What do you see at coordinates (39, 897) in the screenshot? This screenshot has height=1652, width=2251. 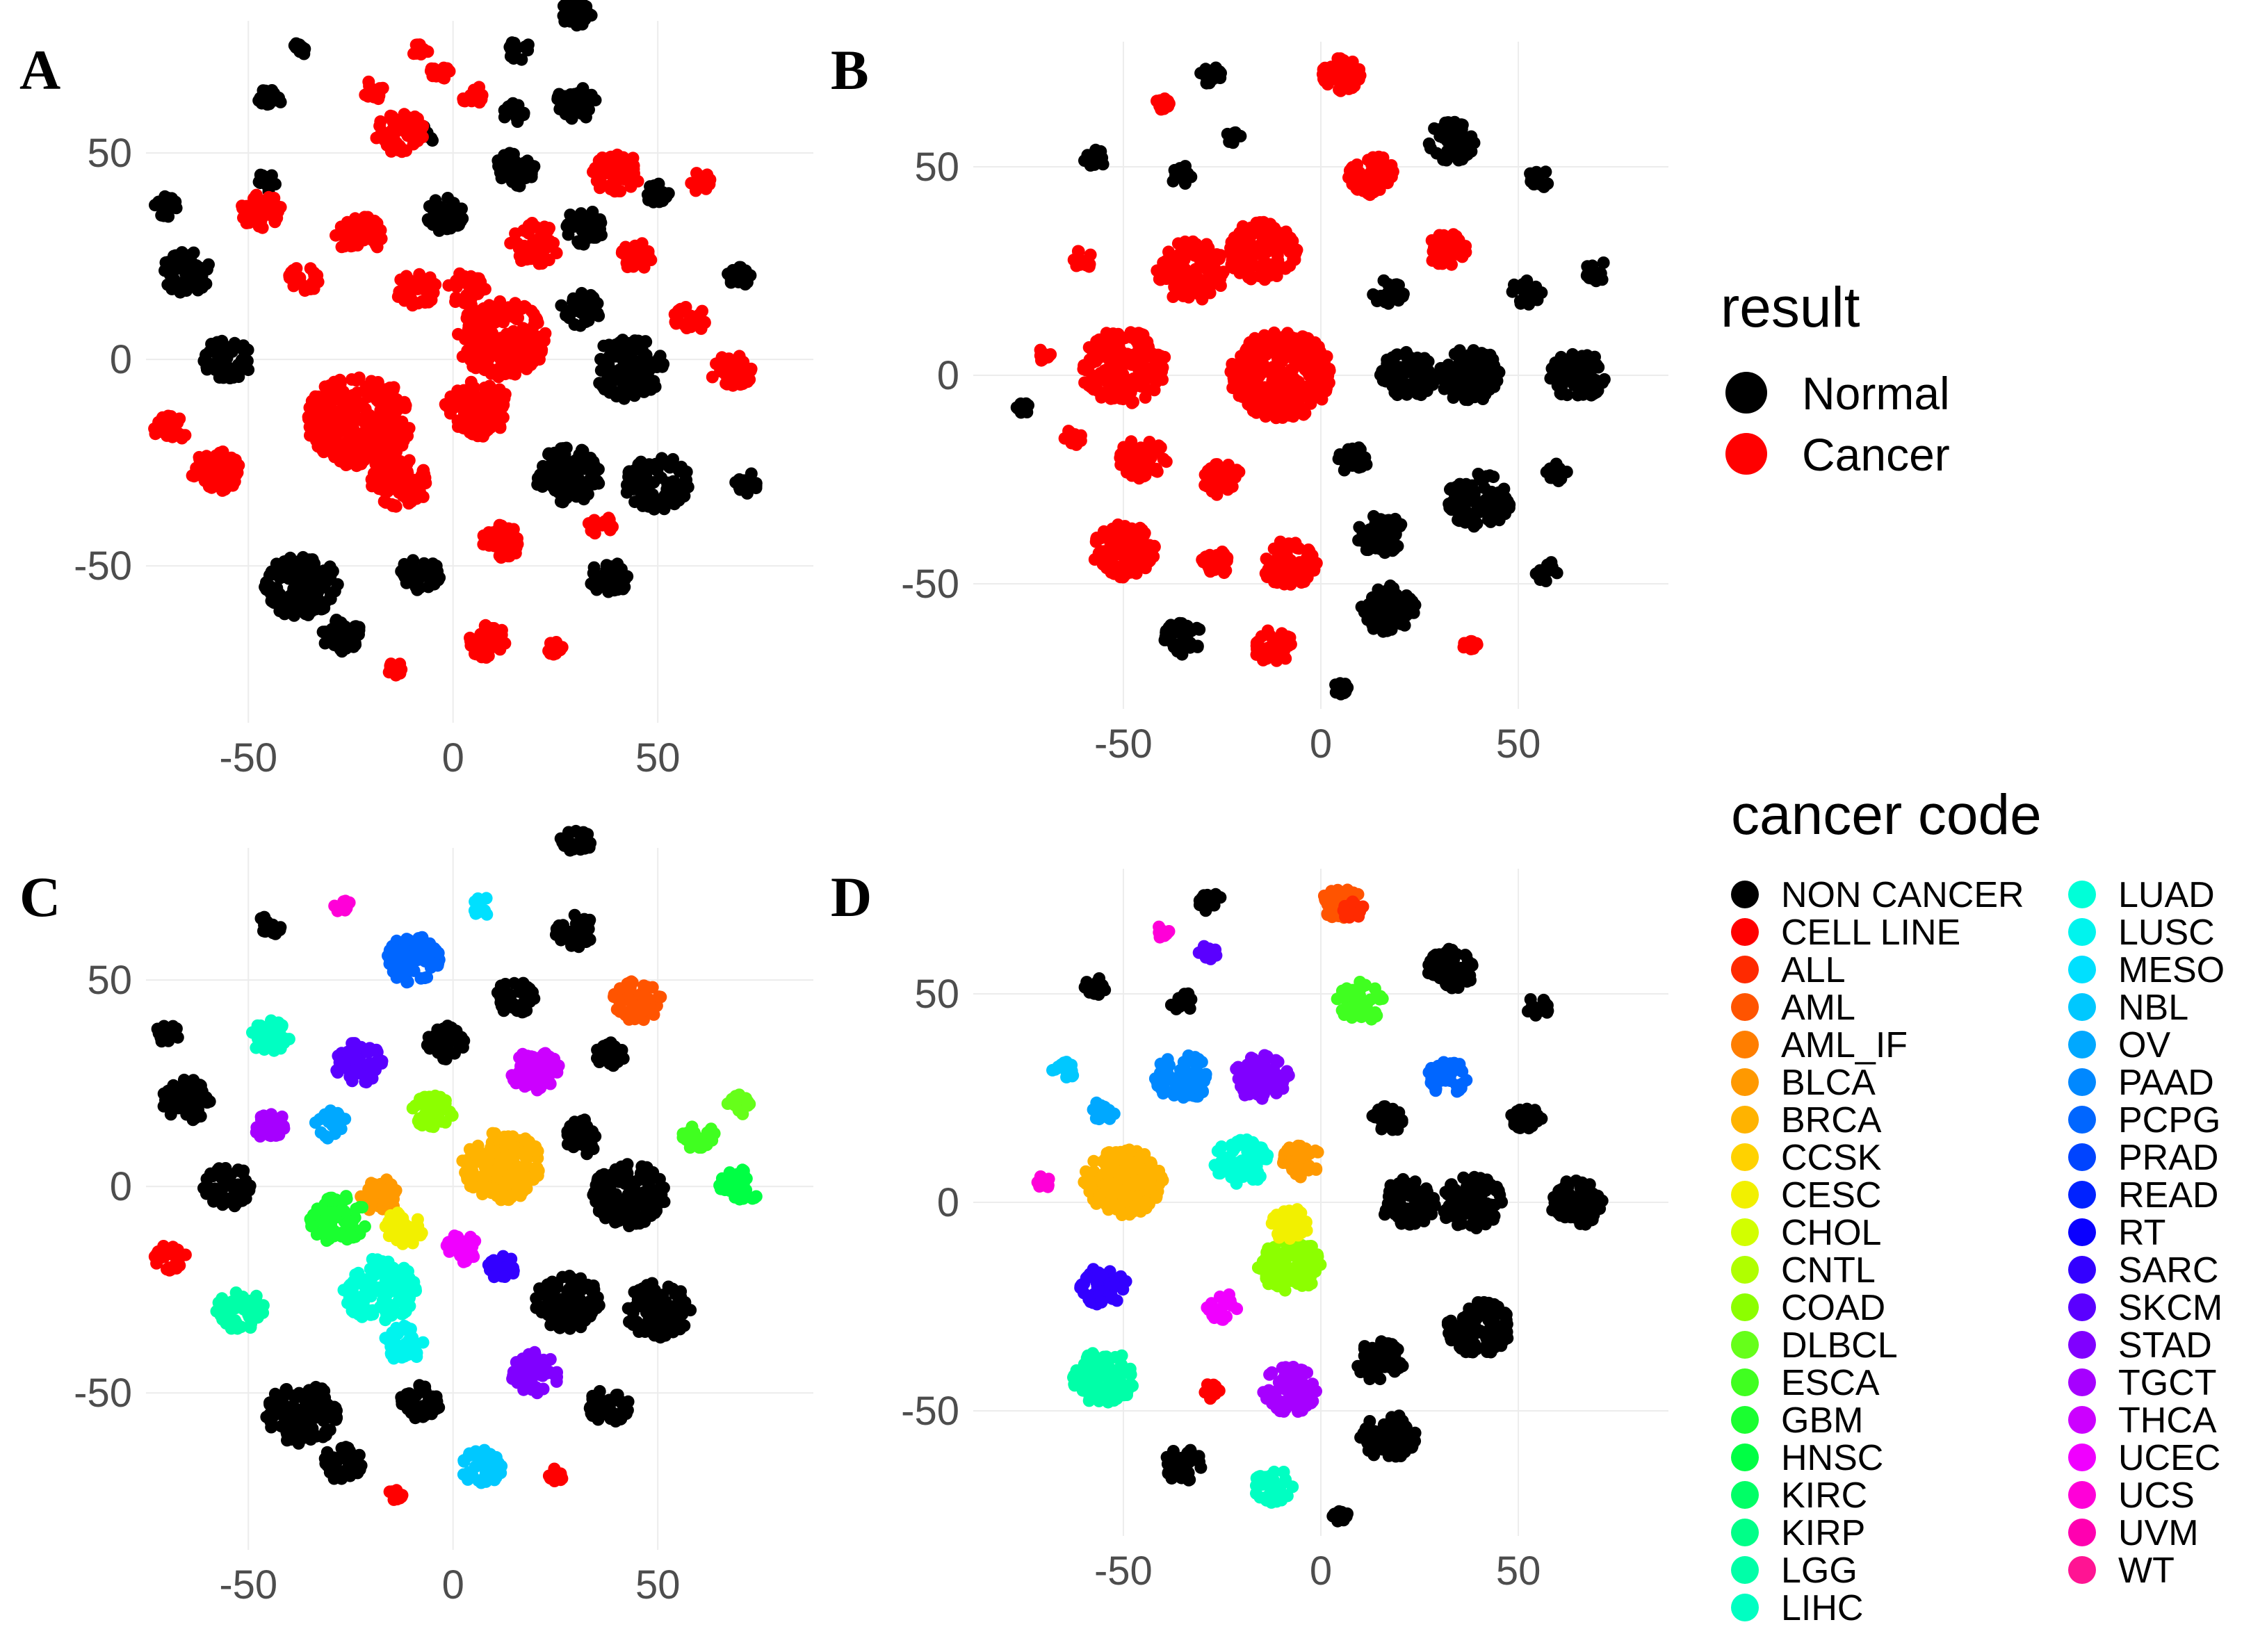 I see `panel-label-c: C` at bounding box center [39, 897].